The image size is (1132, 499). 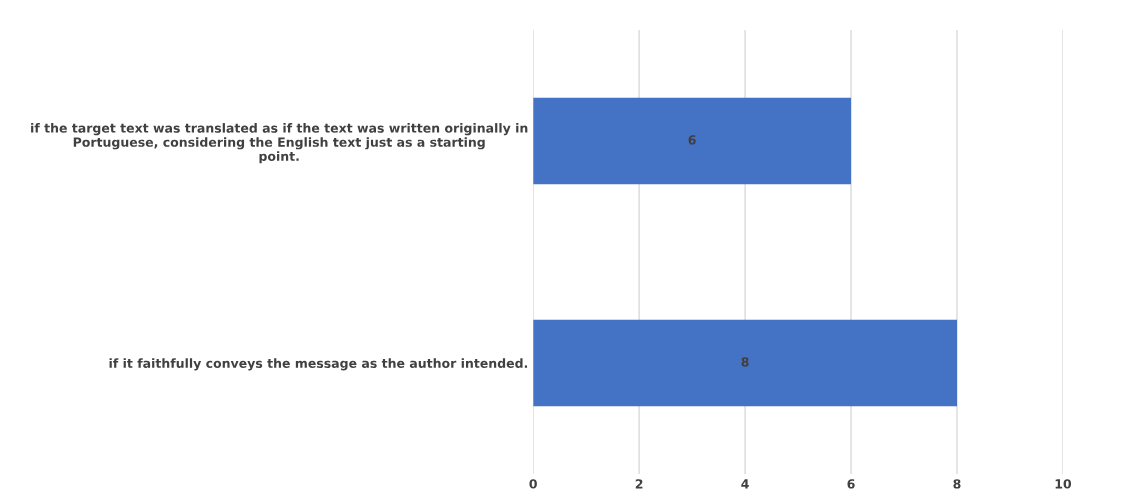 I want to click on y-tick-label: if the target text was translated as if the text was written originally in Portuguese, considering the English text just as a starting point., so click(x=279, y=143).